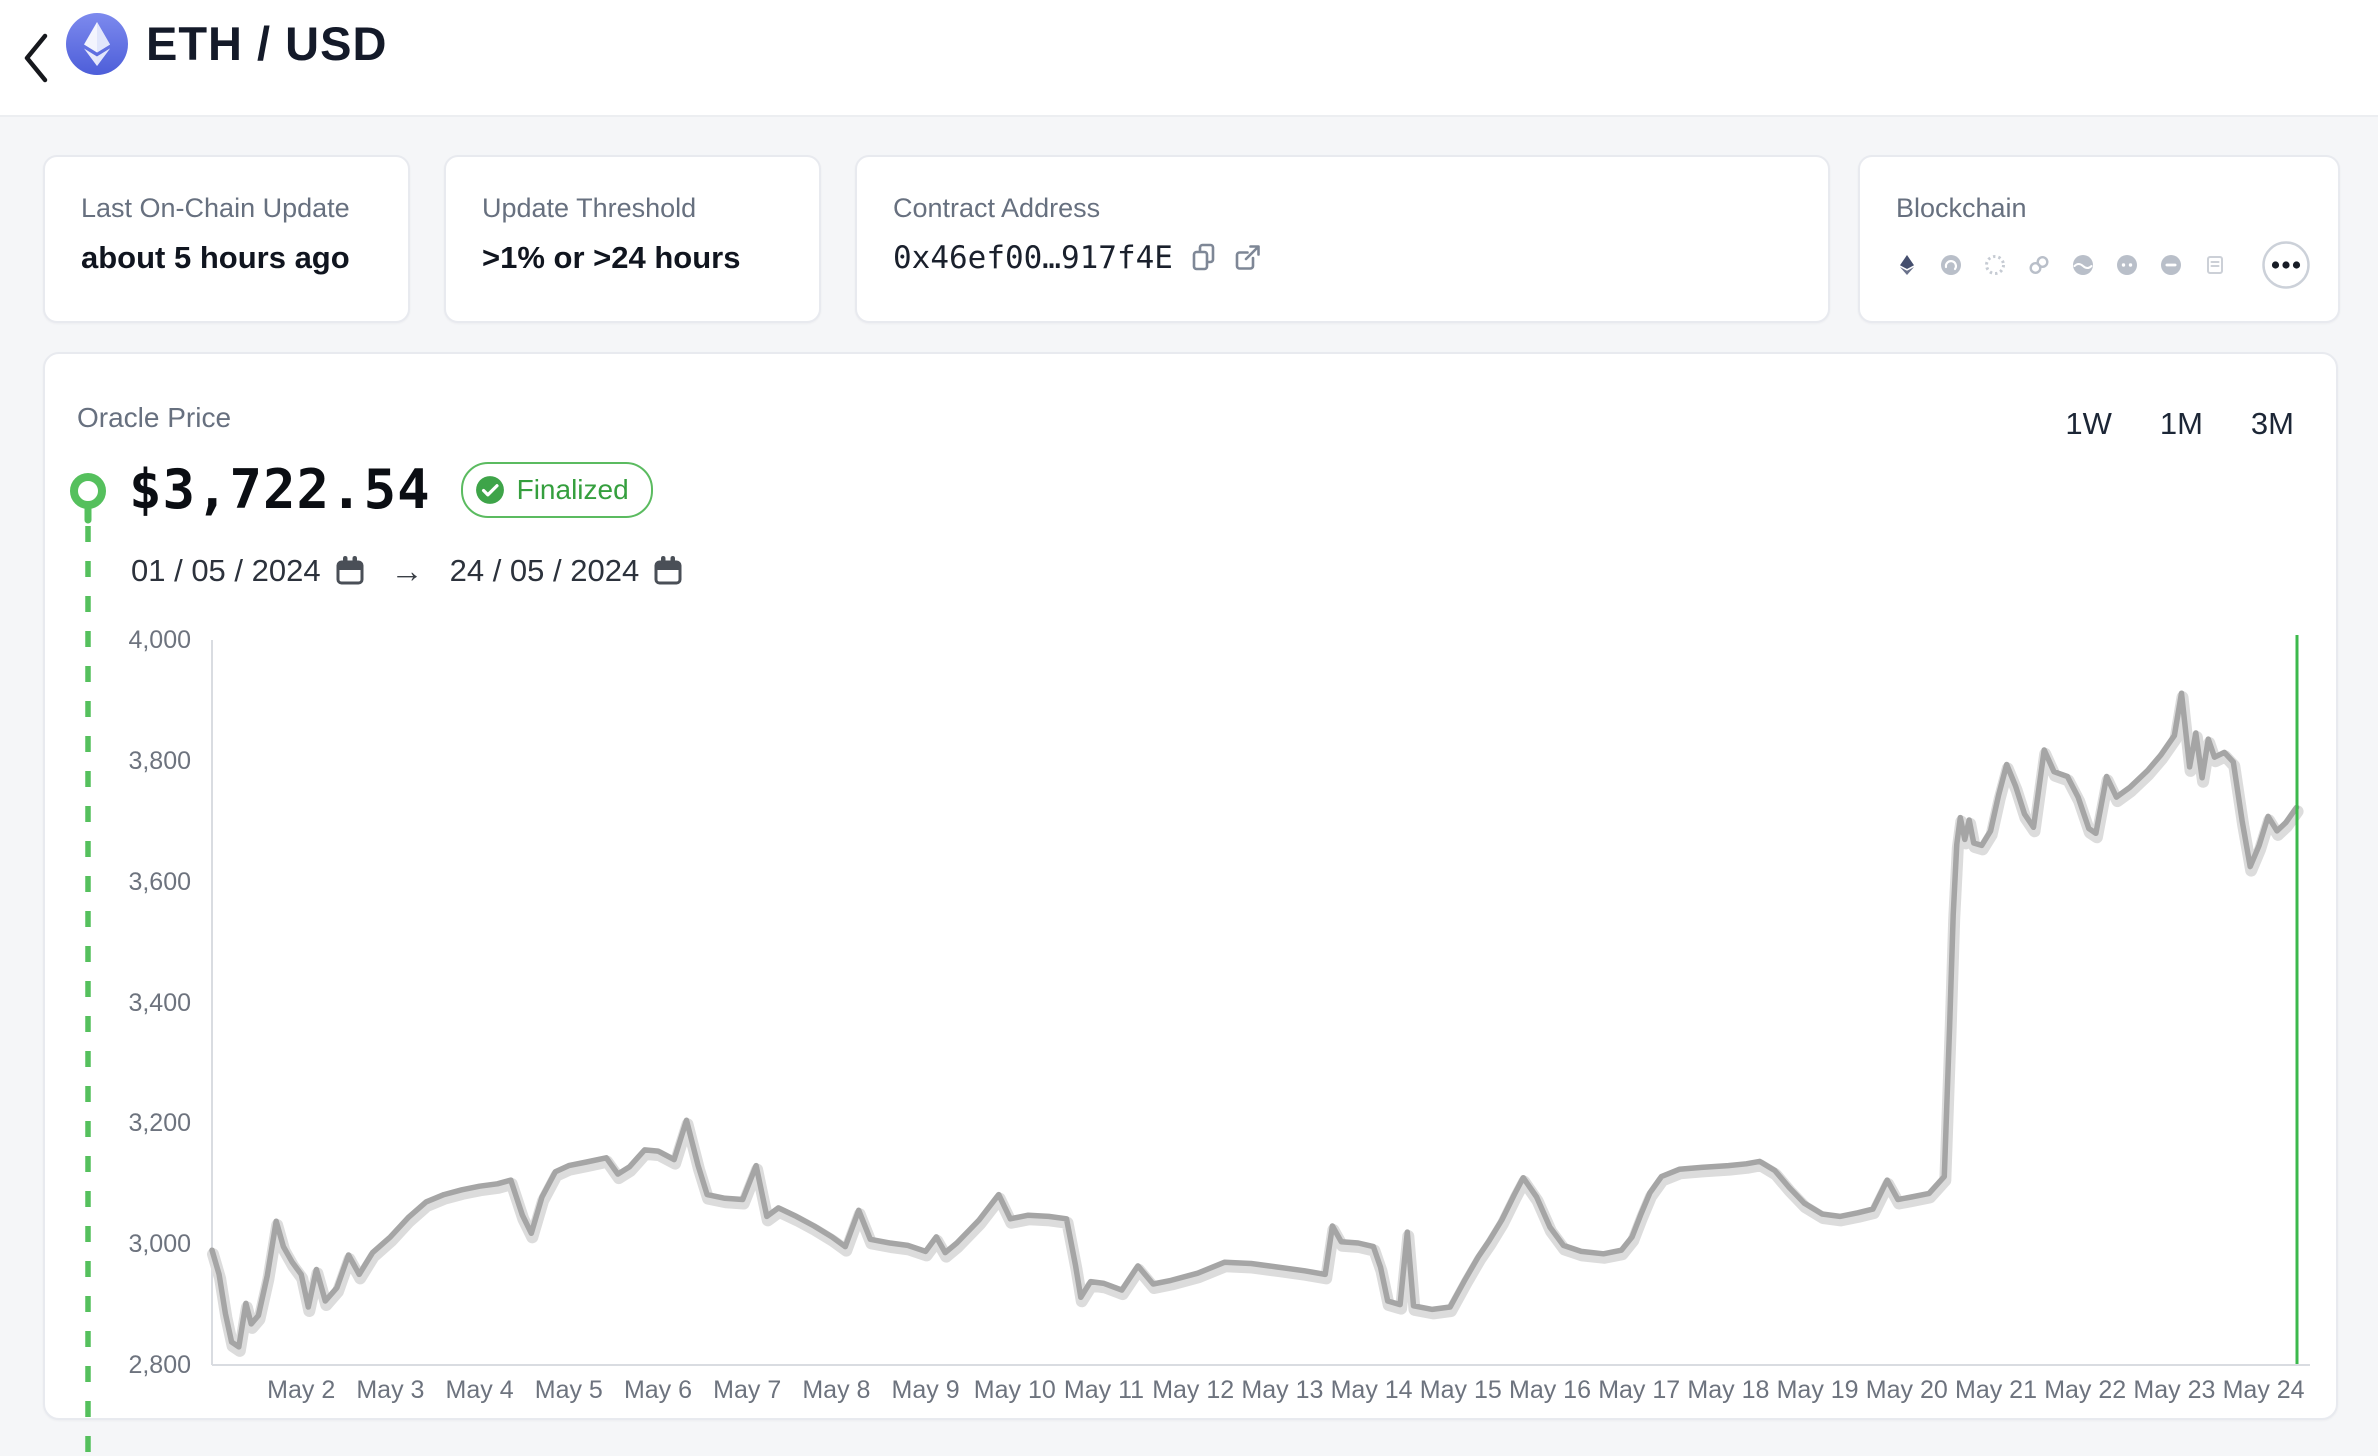  Describe the element at coordinates (836, 1390) in the screenshot. I see `x-tick-label: May 8` at that location.